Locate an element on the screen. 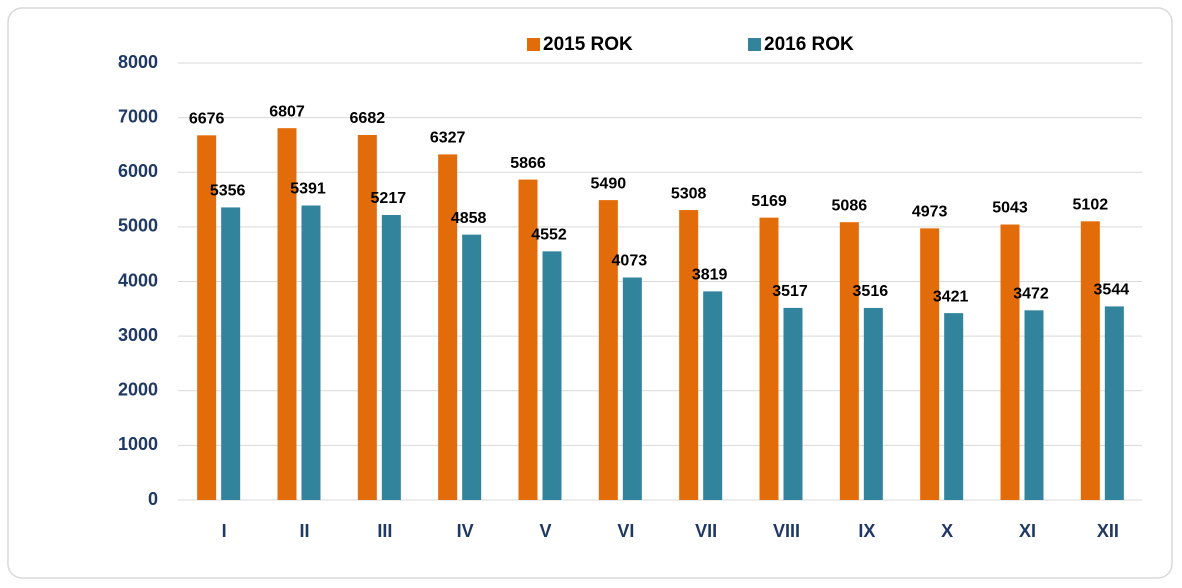  value-label: 6807 is located at coordinates (287, 111).